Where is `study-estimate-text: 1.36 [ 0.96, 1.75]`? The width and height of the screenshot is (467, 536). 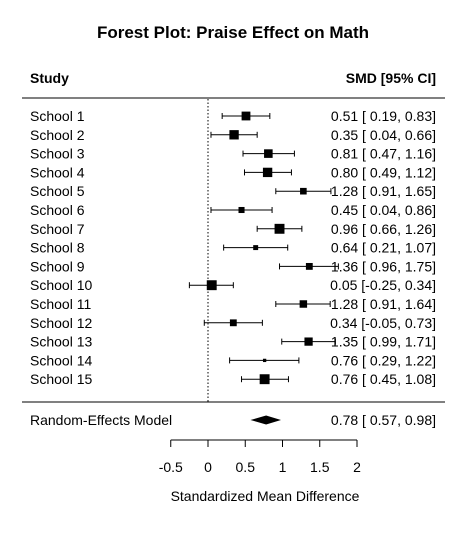 study-estimate-text: 1.36 [ 0.96, 1.75] is located at coordinates (383, 266).